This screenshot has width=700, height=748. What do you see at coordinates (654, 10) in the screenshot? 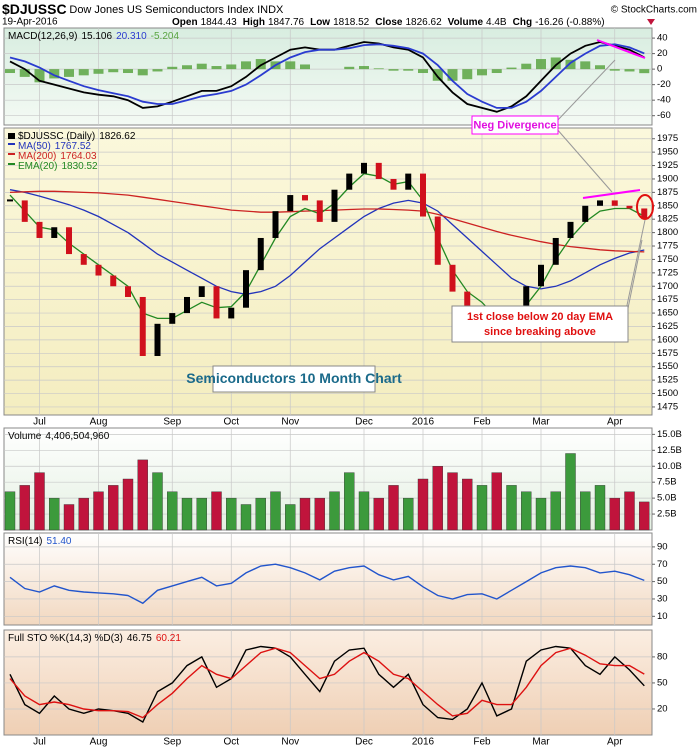
I see `credit: © StockCharts.com` at bounding box center [654, 10].